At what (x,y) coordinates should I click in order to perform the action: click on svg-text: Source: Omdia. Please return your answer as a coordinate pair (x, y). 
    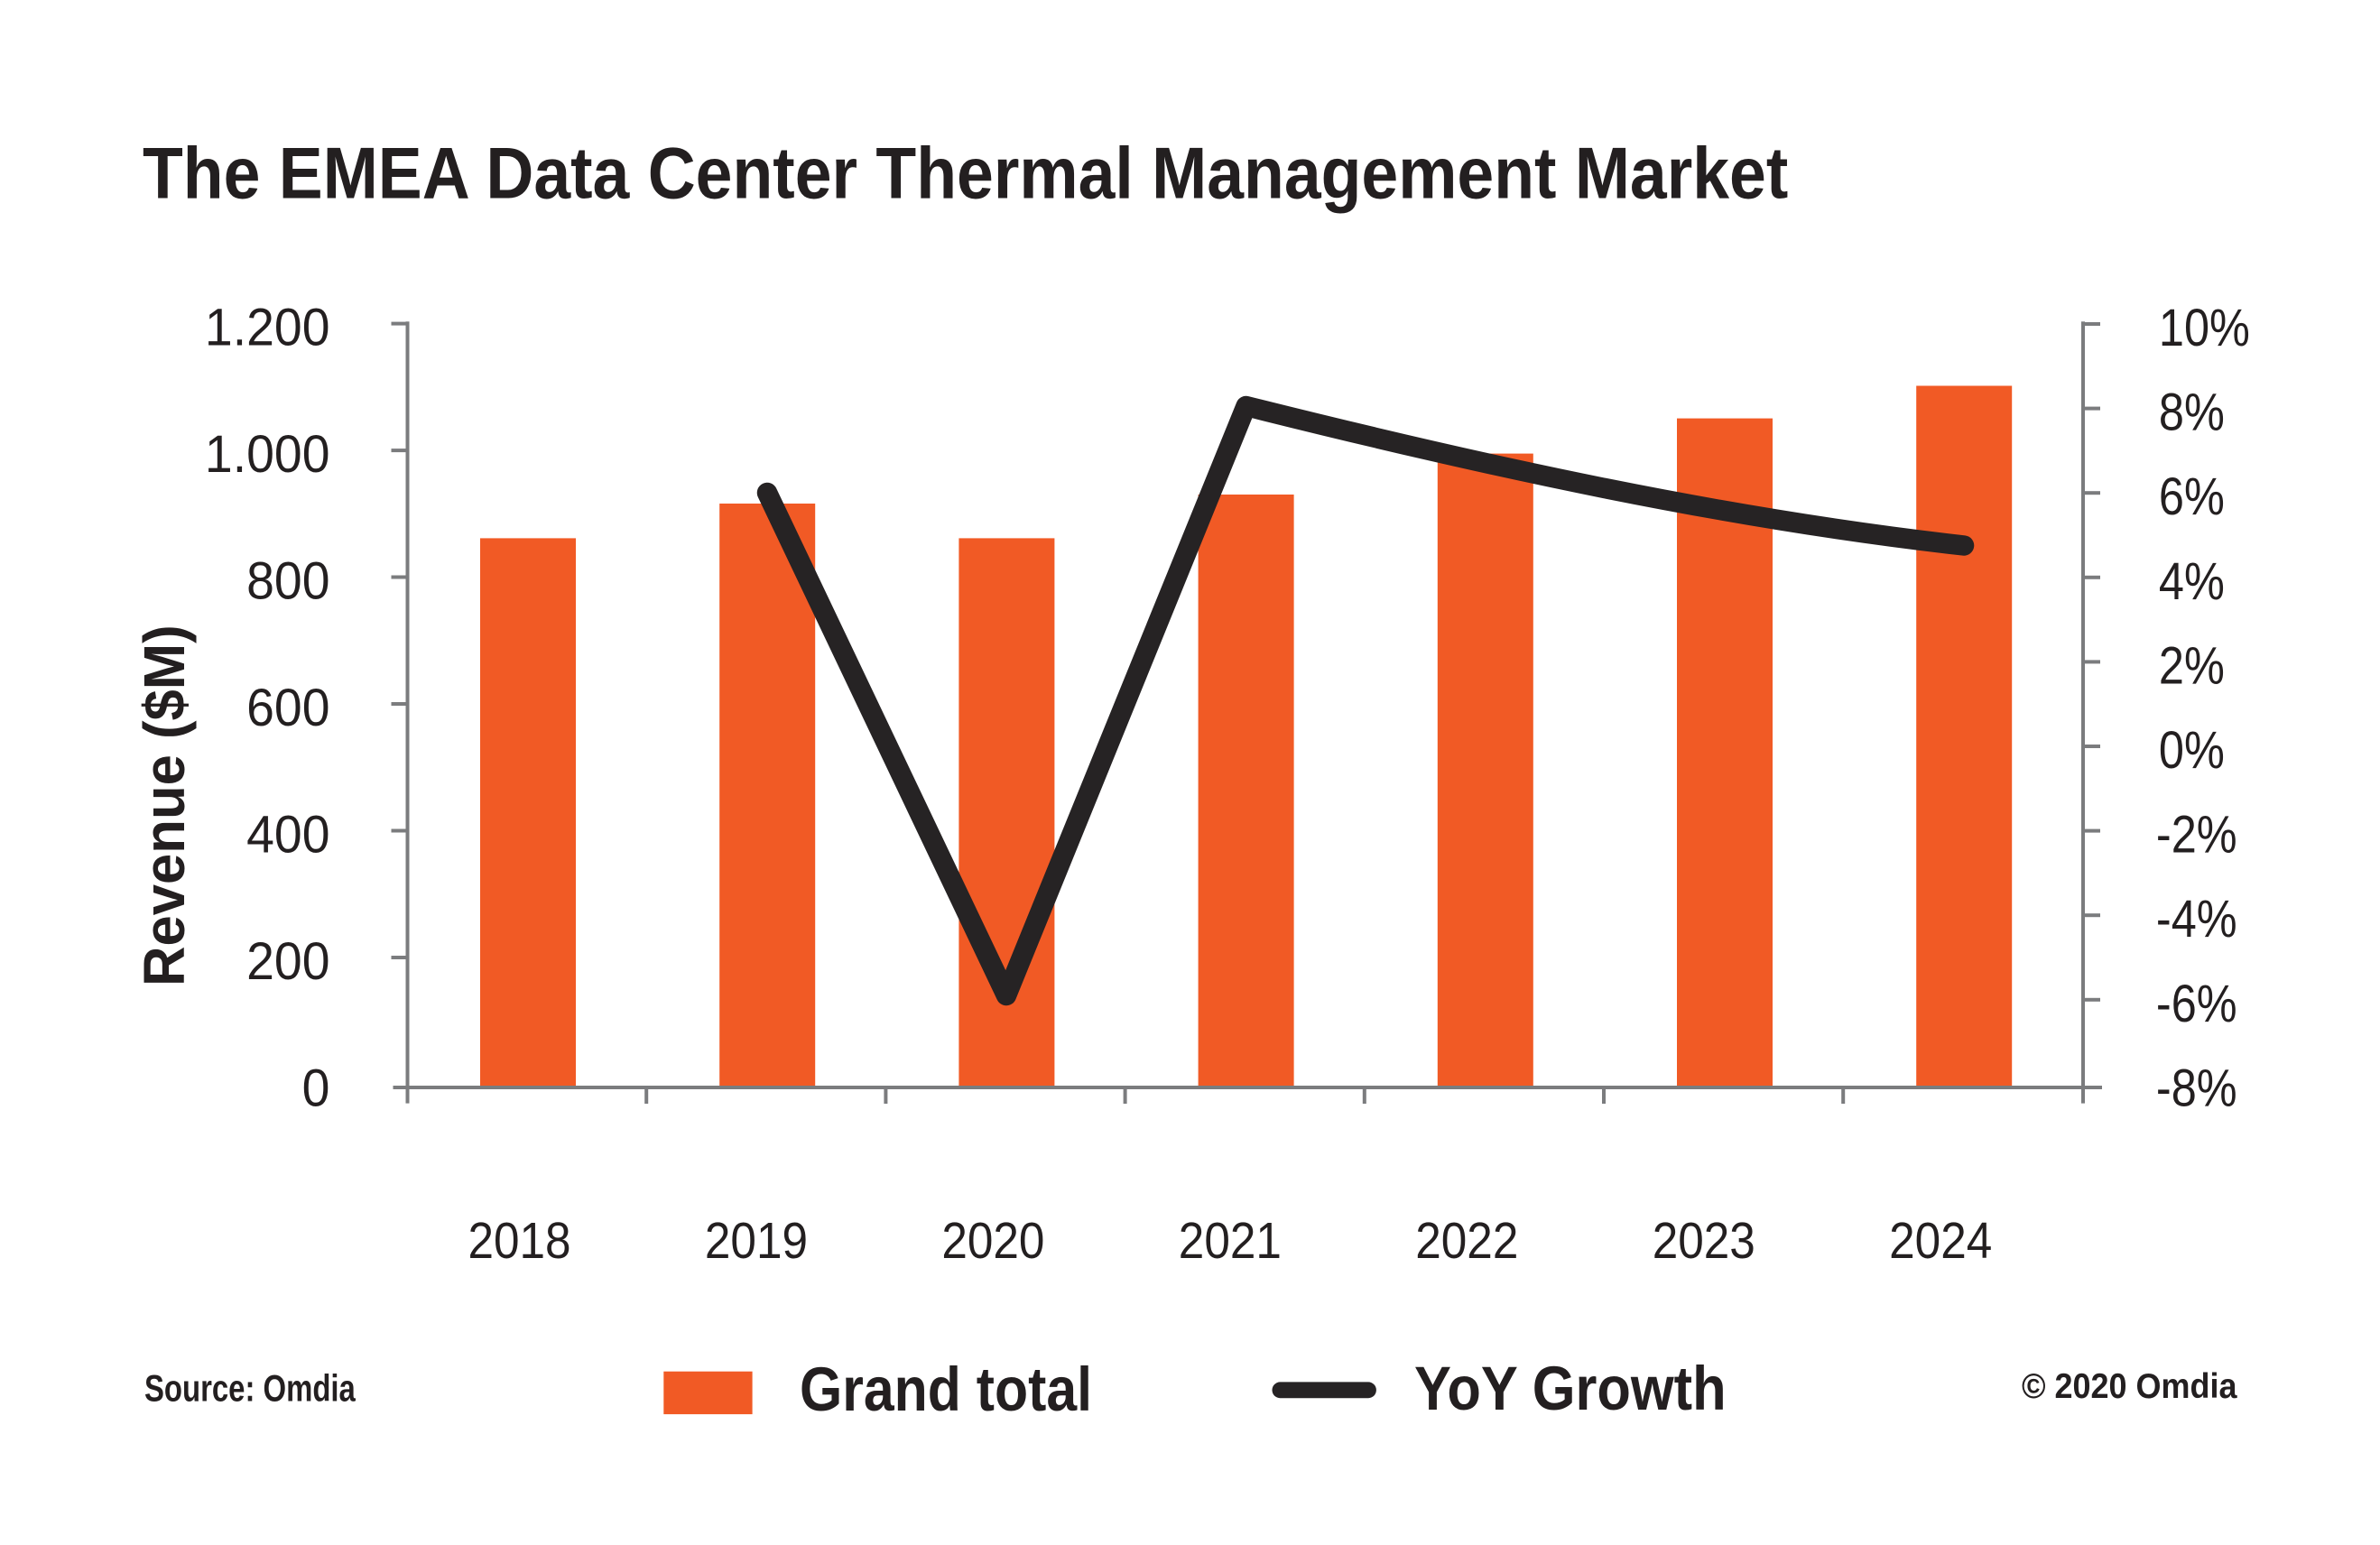
    Looking at the image, I should click on (251, 1388).